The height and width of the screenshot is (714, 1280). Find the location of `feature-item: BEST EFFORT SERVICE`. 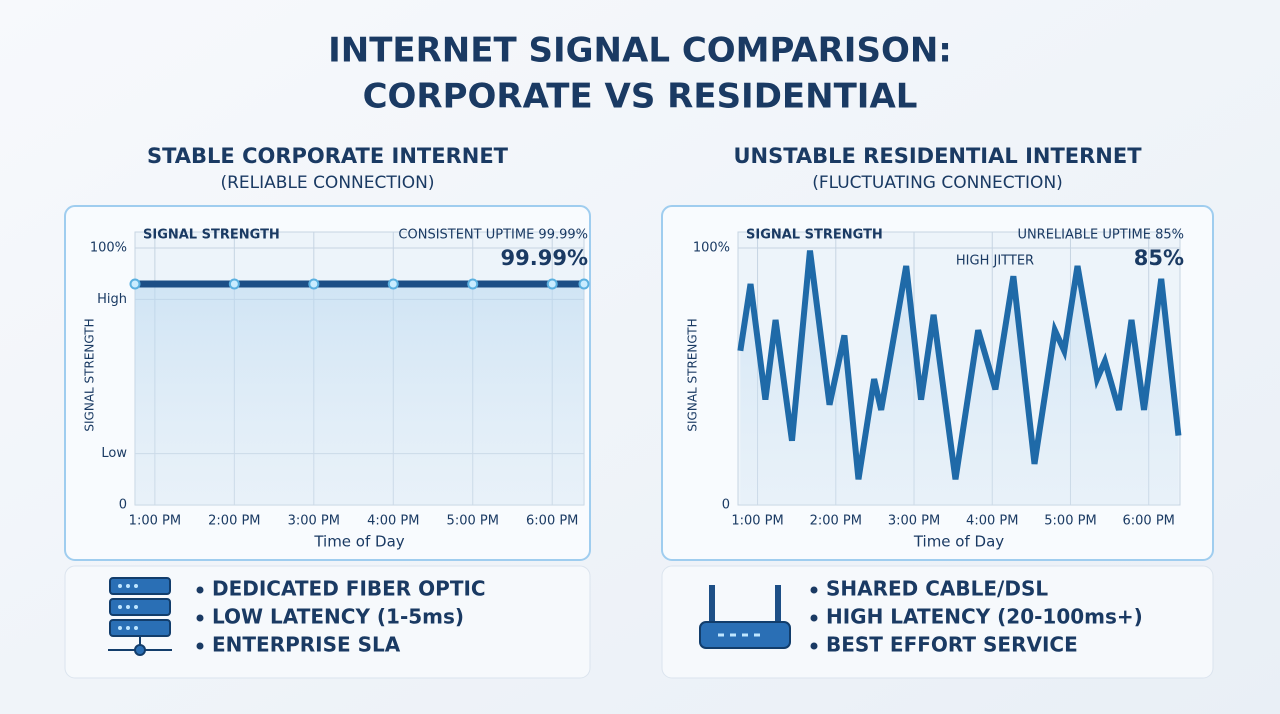

feature-item: BEST EFFORT SERVICE is located at coordinates (952, 645).